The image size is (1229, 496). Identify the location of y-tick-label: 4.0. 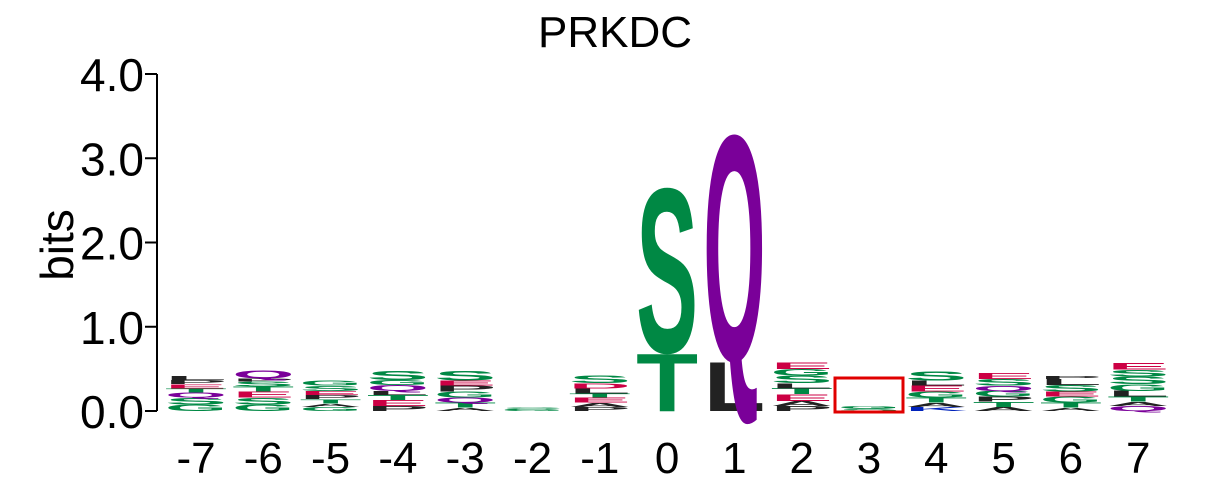
(112, 75).